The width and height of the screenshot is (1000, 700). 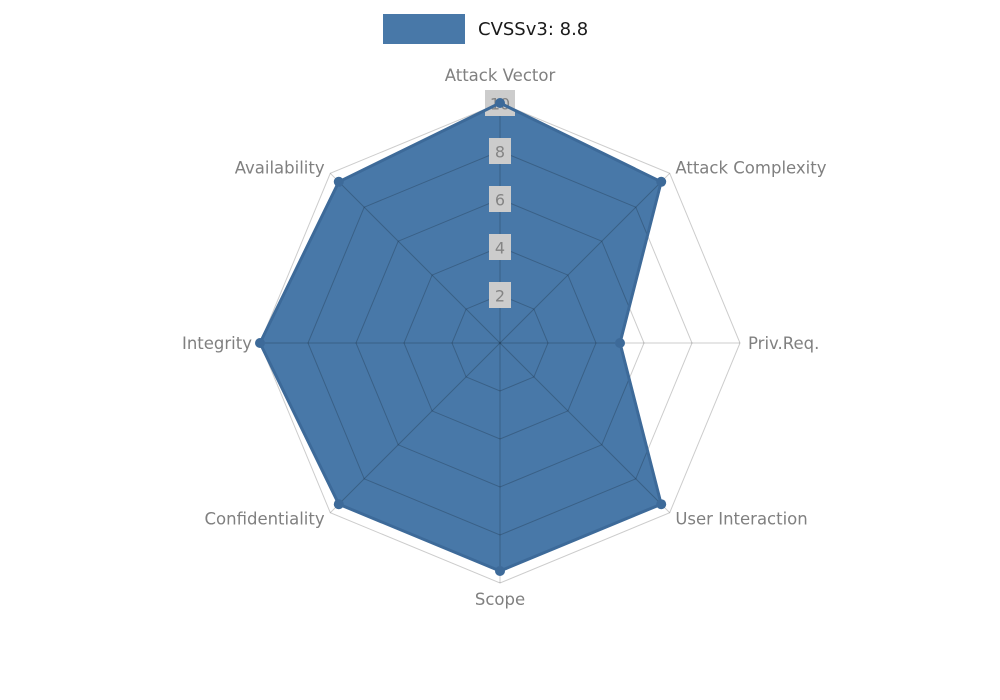 I want to click on legend-swatch, so click(x=424, y=29).